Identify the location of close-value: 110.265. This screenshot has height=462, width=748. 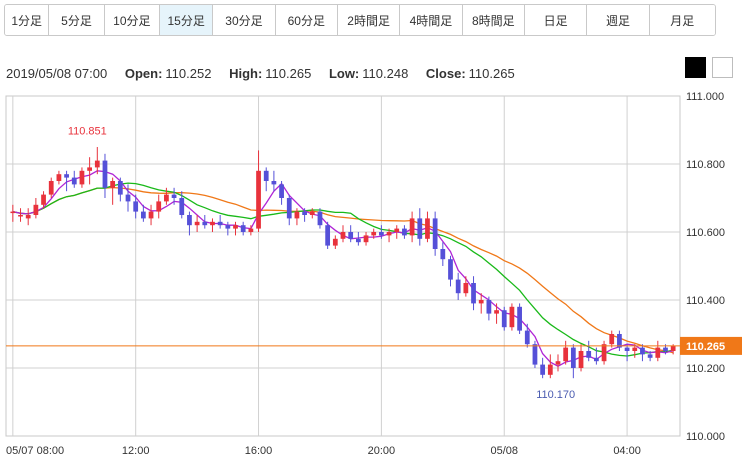
(491, 73).